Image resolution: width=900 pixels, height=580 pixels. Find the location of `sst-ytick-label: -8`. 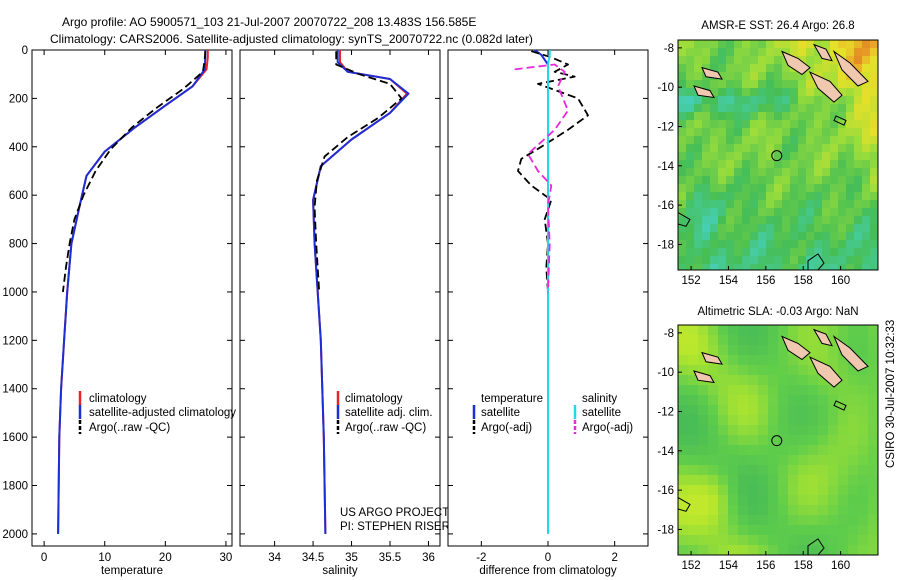

sst-ytick-label: -8 is located at coordinates (669, 49).